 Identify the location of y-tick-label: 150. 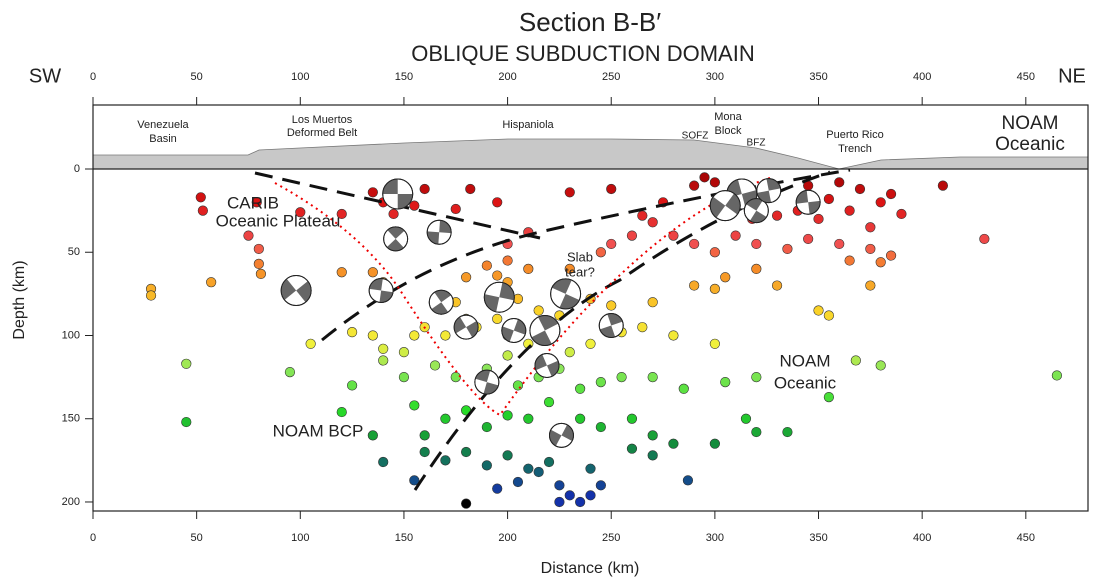
(71, 419).